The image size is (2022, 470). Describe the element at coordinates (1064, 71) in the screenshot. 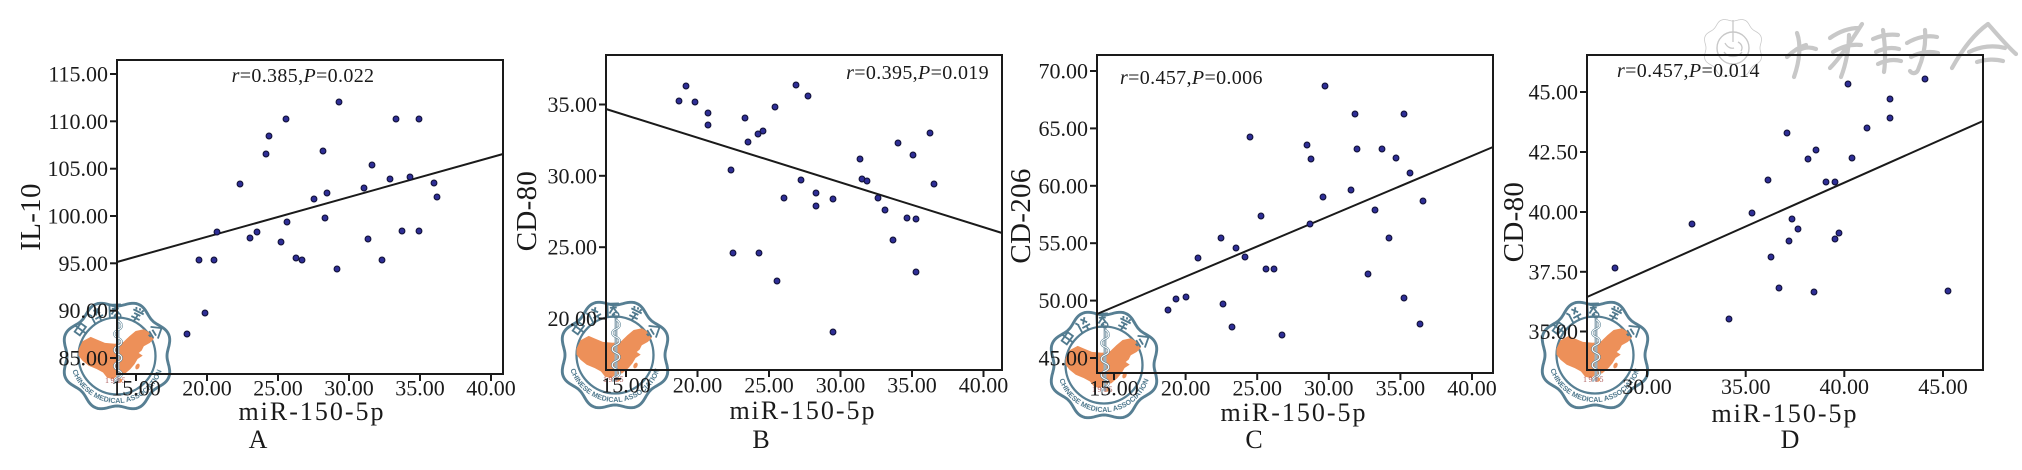

I see `svg-text: 70.00` at that location.